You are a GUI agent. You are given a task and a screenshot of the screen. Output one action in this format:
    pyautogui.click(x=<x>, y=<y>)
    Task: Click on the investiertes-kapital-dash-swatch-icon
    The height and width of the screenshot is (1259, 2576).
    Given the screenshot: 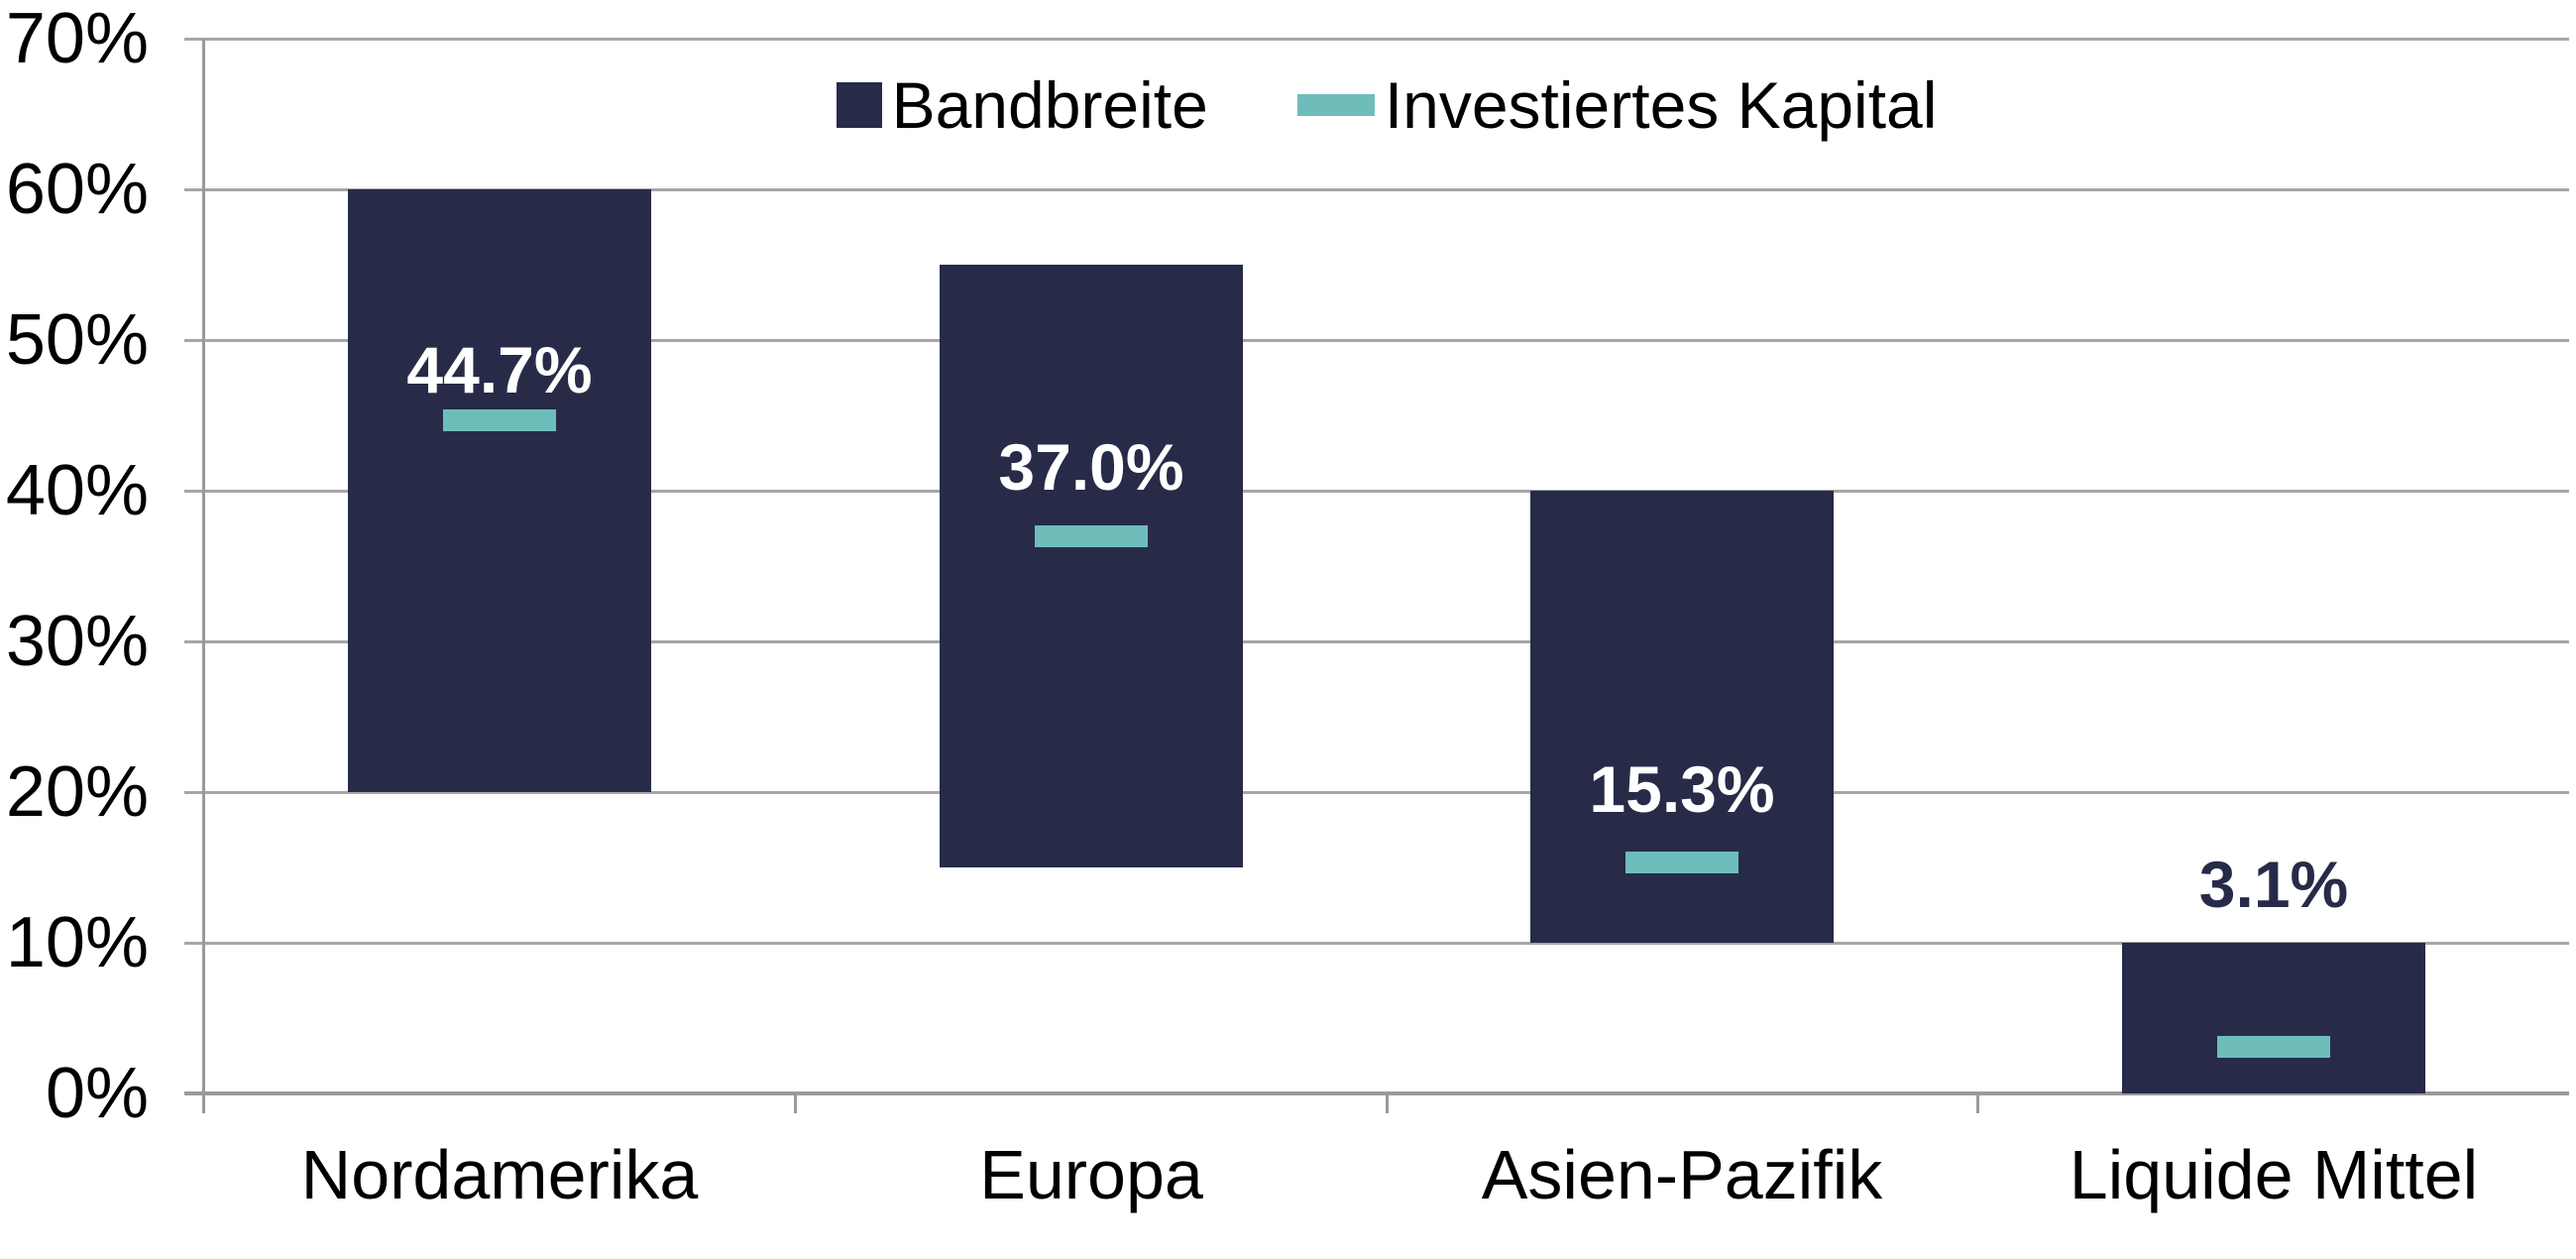 What is the action you would take?
    pyautogui.click(x=1335, y=105)
    